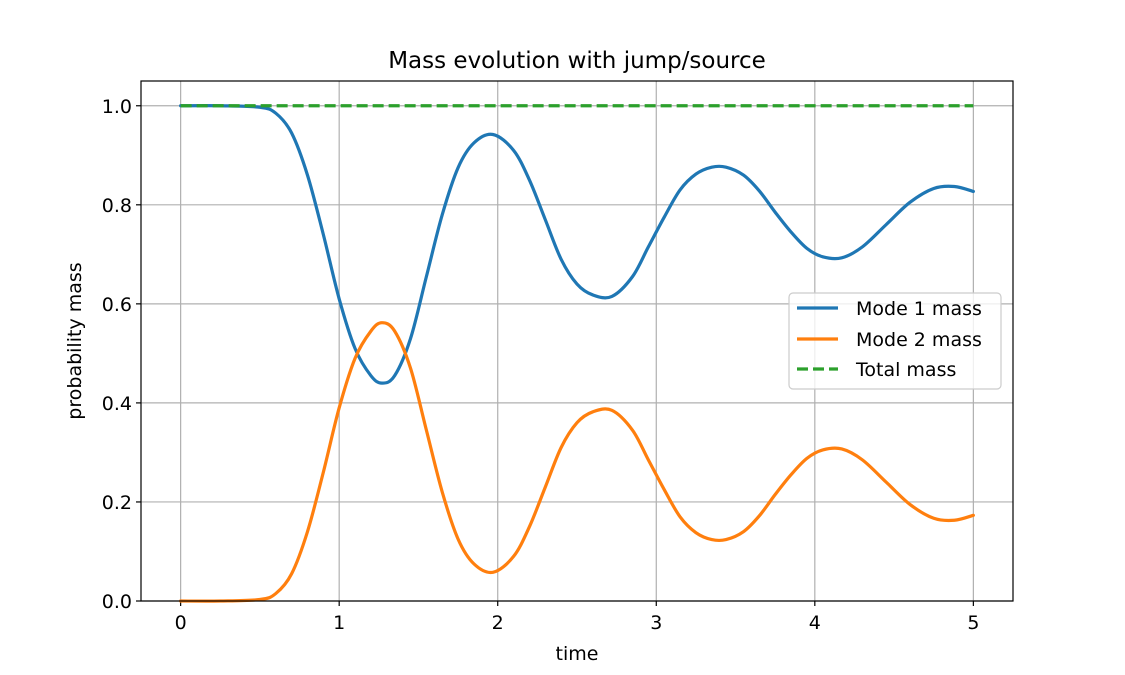 The image size is (1125, 675). Describe the element at coordinates (973, 623) in the screenshot. I see `x-tick-label: 5` at that location.